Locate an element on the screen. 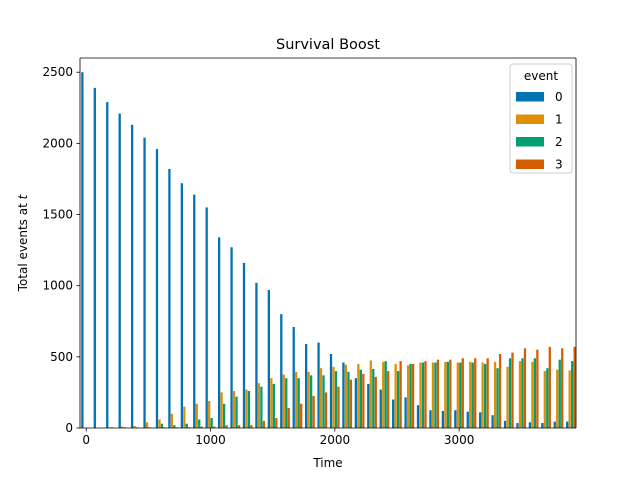  bar-event-0-t2700 is located at coordinates (418, 416).